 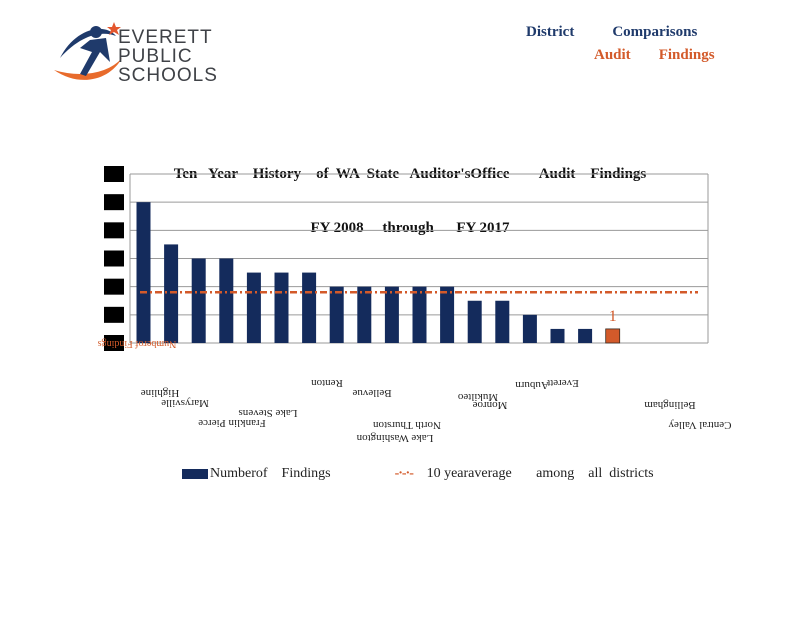 What do you see at coordinates (232, 423) in the screenshot?
I see `x-axis-label: Franklin Pierce` at bounding box center [232, 423].